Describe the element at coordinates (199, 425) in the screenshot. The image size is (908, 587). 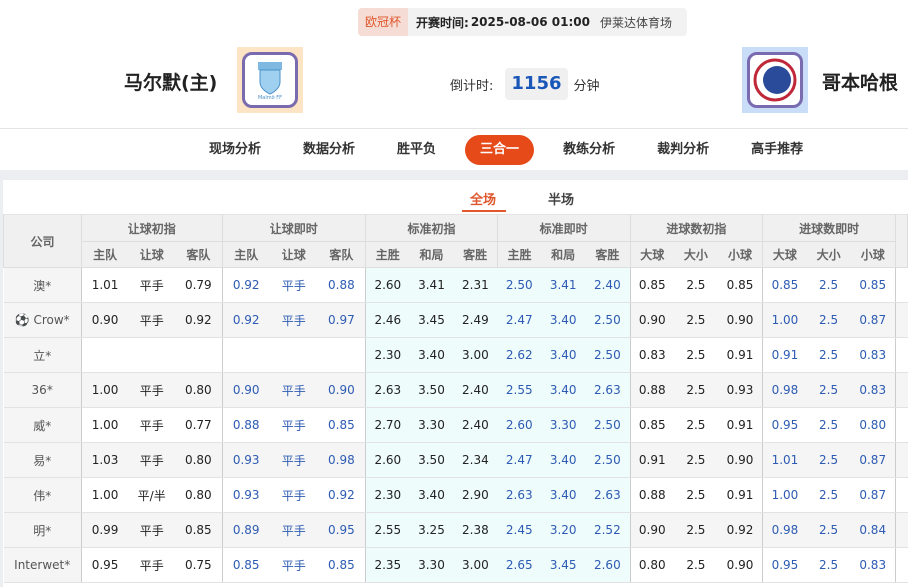
I see `odds-cell: 0.77` at that location.